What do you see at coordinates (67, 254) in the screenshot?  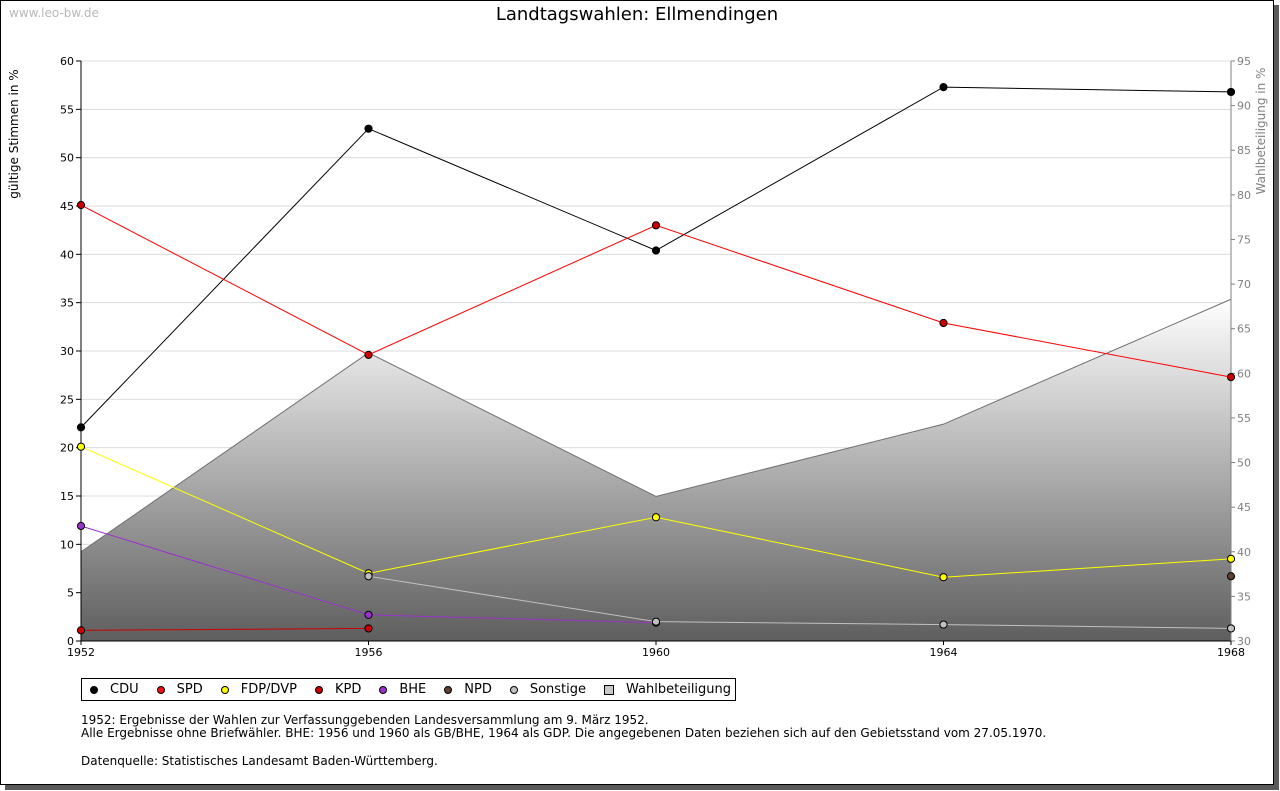 I see `y-tick-label: 40` at bounding box center [67, 254].